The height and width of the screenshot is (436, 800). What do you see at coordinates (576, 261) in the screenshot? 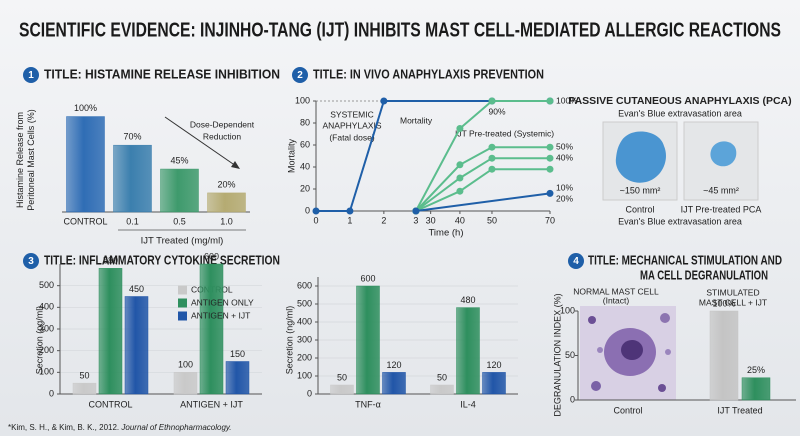
I see `panel-number: 4` at bounding box center [576, 261].